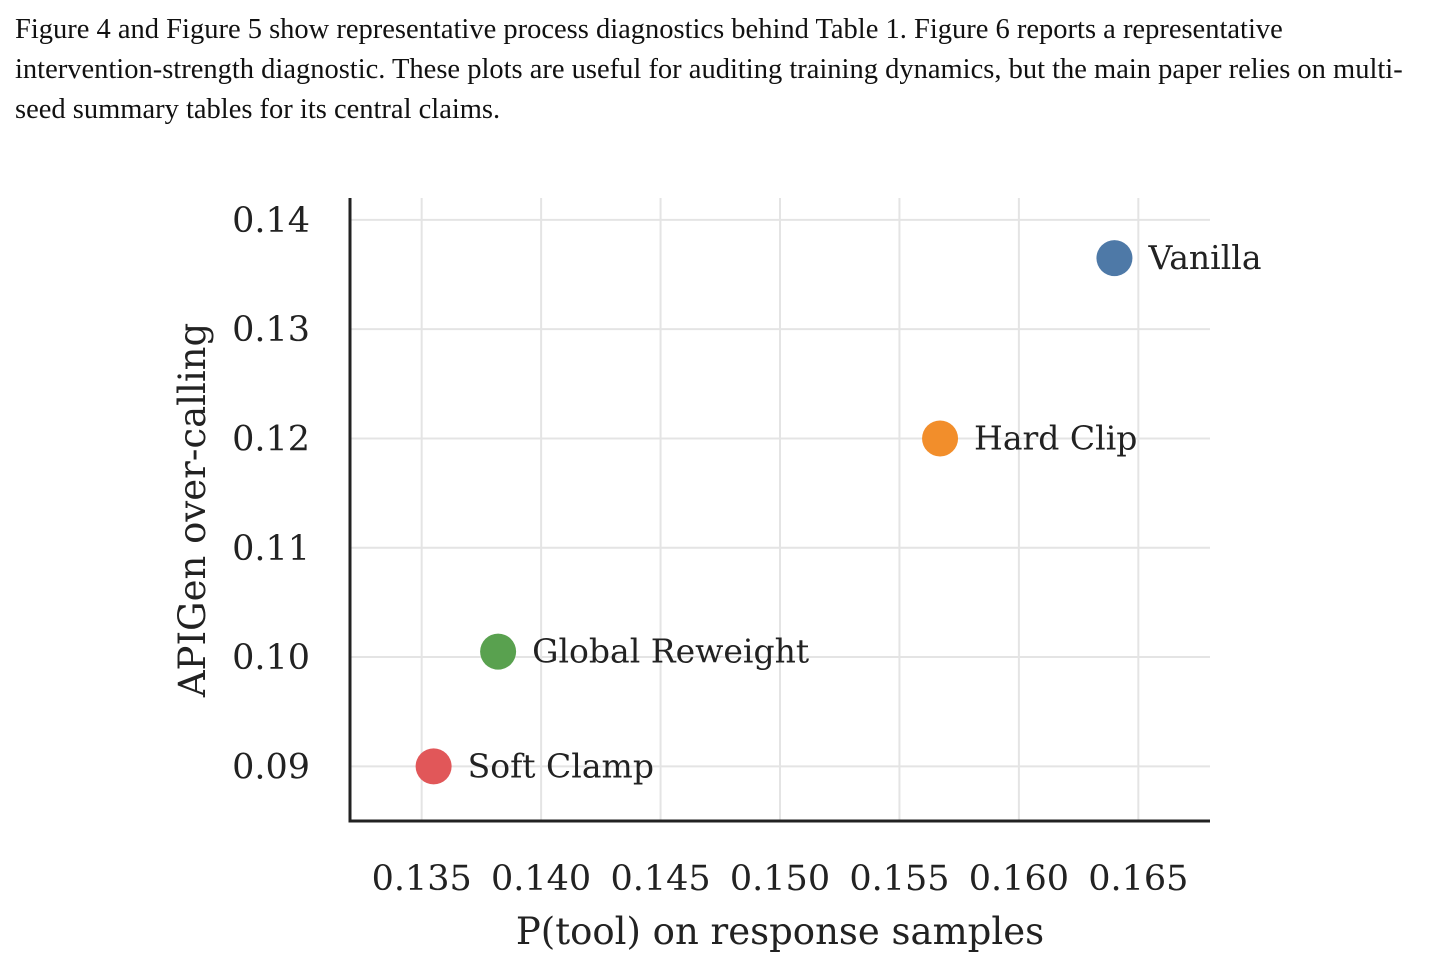 This screenshot has width=1435, height=977. Describe the element at coordinates (271, 767) in the screenshot. I see `y-tick-label: 0.09` at that location.